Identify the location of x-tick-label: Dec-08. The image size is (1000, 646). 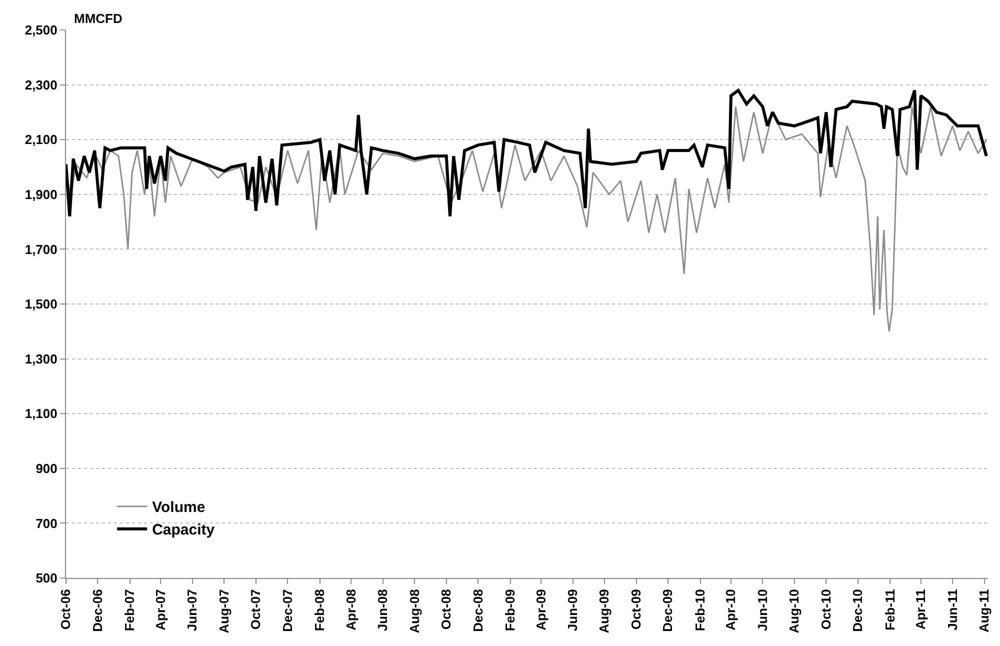
(478, 610).